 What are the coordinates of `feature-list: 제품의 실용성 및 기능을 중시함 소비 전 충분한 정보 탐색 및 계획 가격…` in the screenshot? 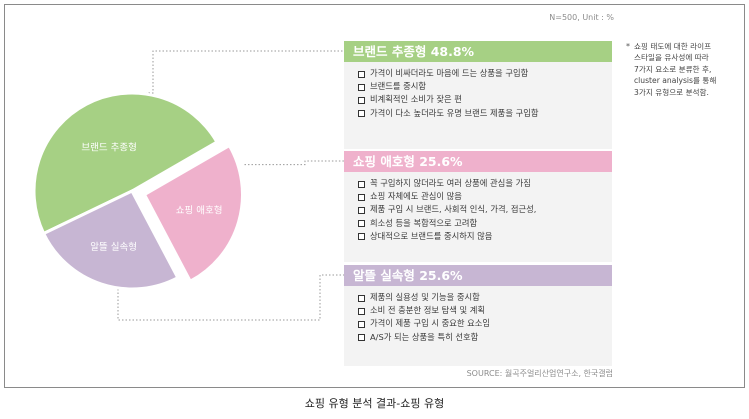 It's located at (485, 317).